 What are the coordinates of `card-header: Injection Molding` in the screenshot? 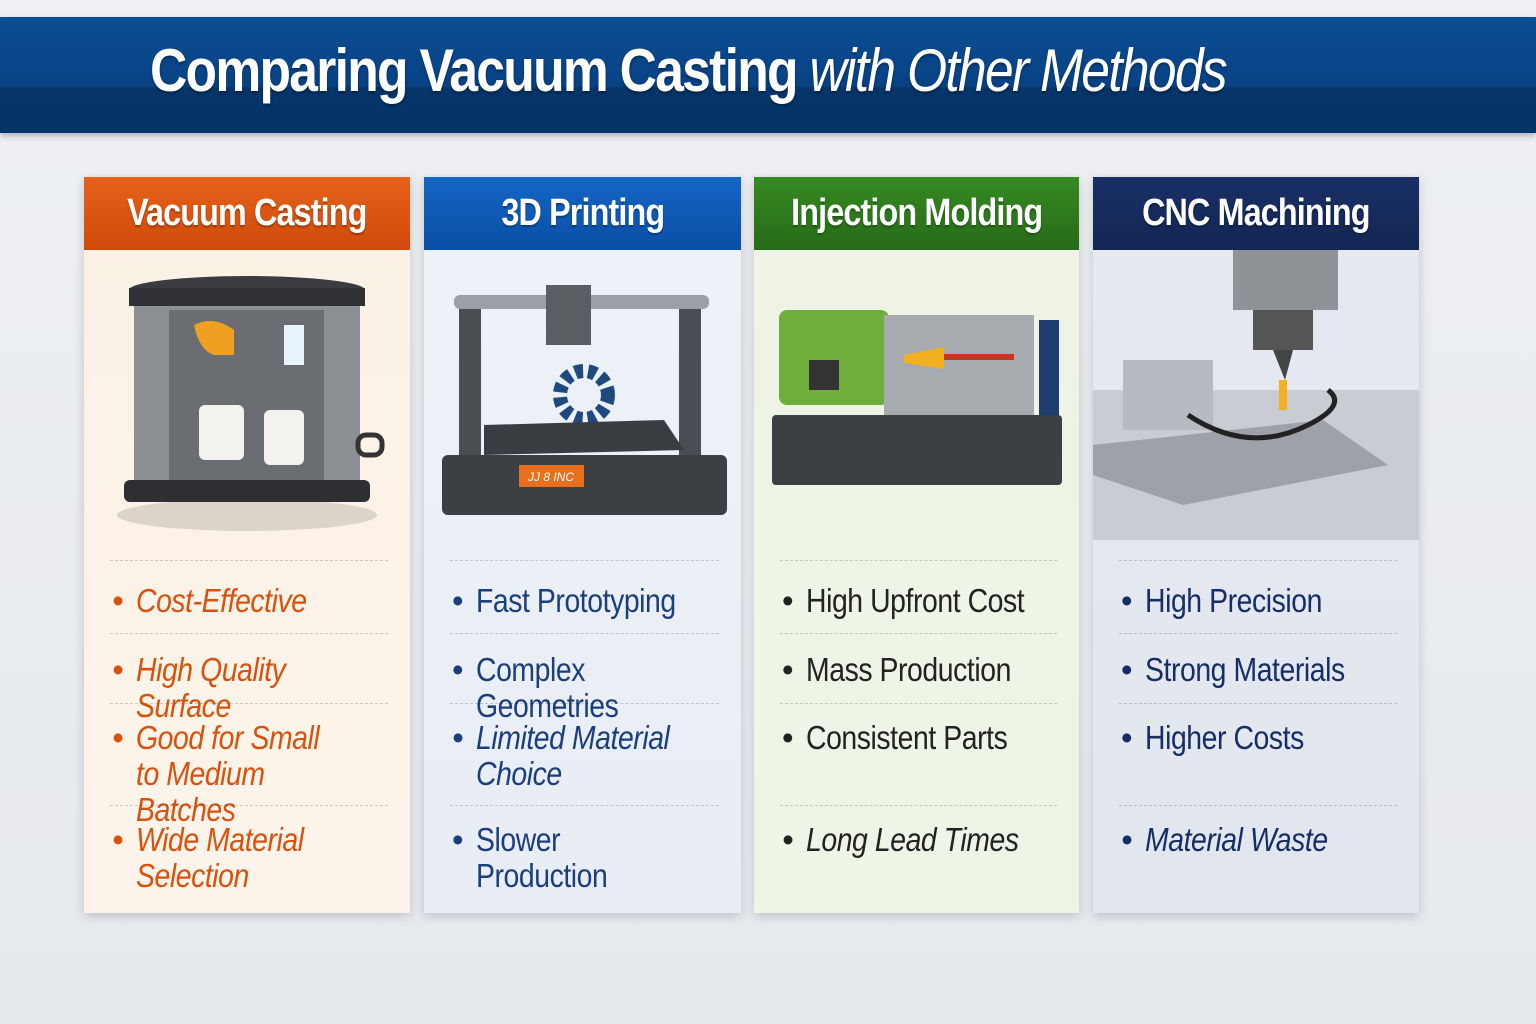 It's located at (916, 213).